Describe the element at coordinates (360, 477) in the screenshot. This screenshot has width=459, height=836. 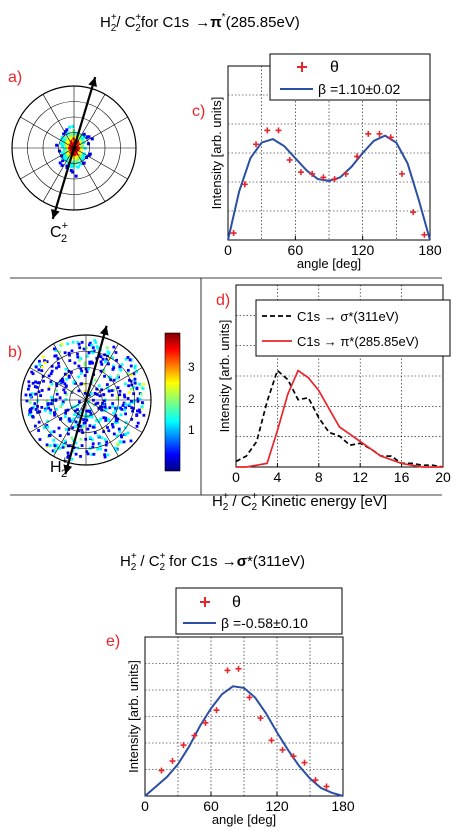
I see `x-tick-label: 12` at that location.